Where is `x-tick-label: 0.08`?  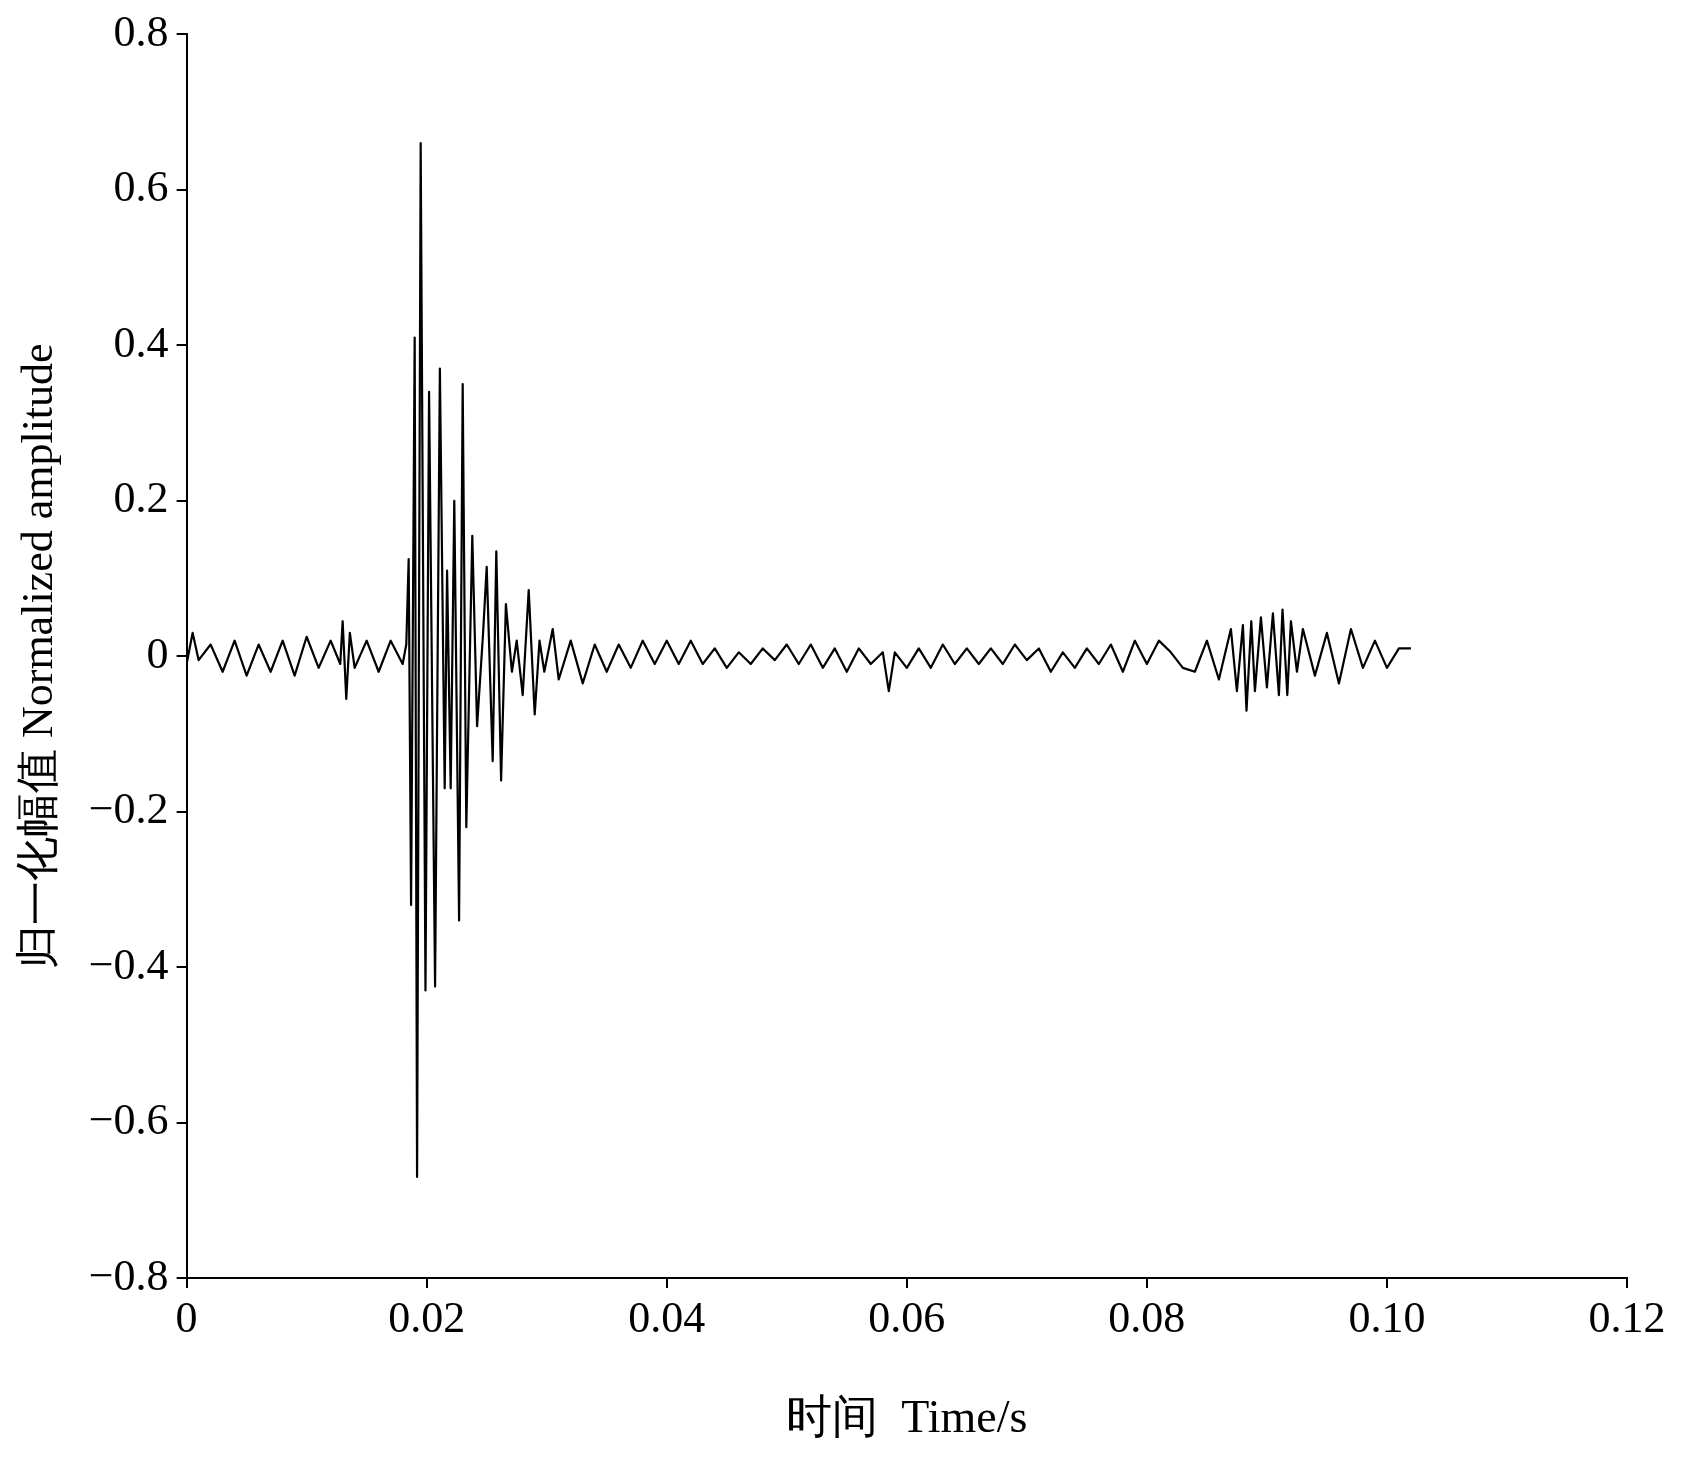
x-tick-label: 0.08 is located at coordinates (1147, 1317).